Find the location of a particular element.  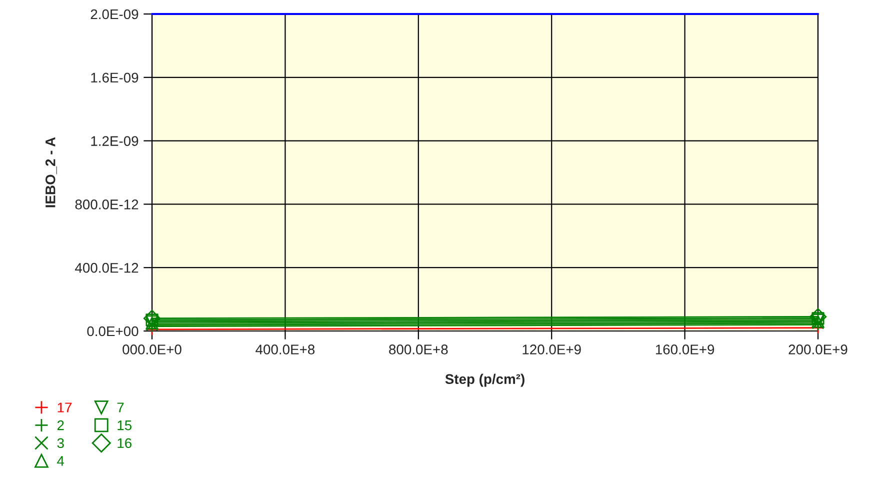

legend-label: 4 is located at coordinates (60, 461).